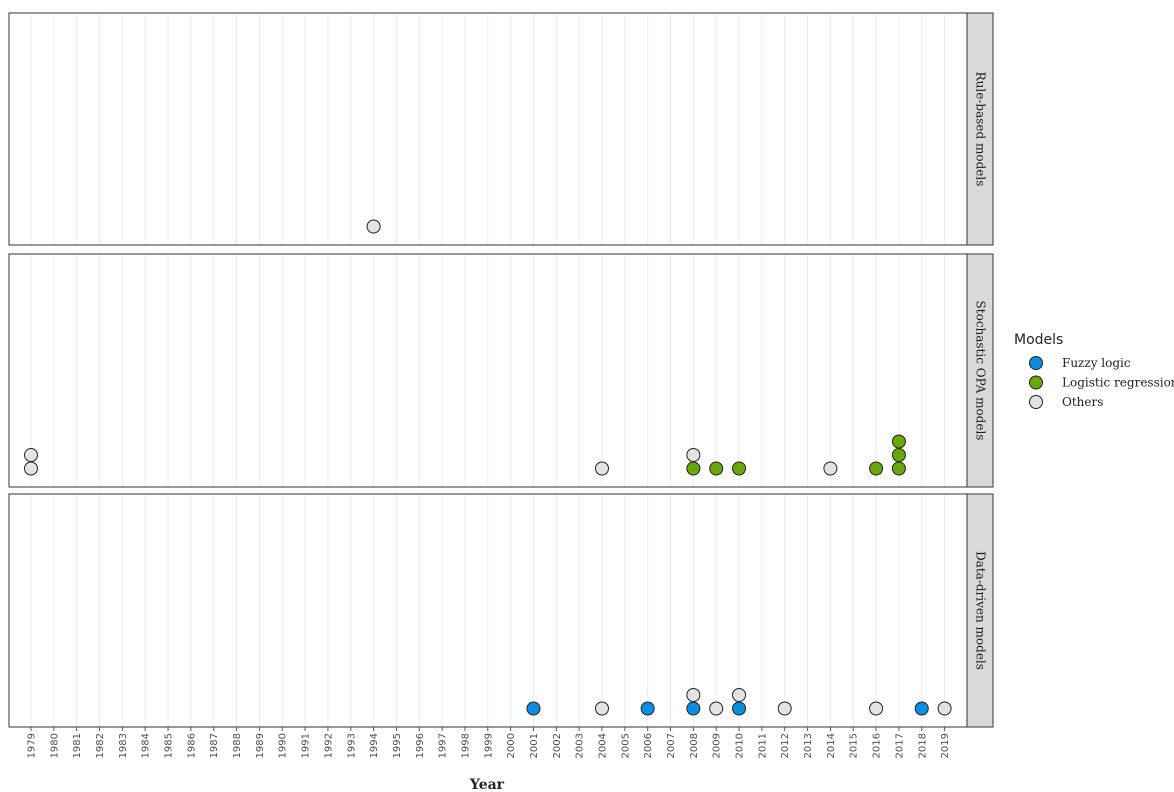 This screenshot has height=792, width=1174. I want to click on x-tick-label: 1993, so click(351, 745).